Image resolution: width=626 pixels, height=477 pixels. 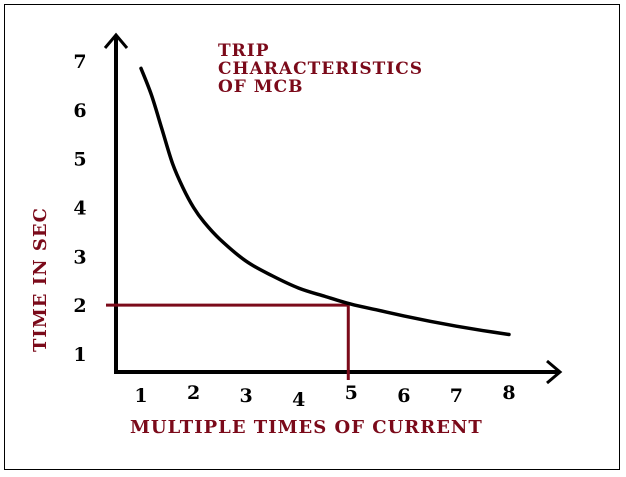 I want to click on y-tick-label-6: 6, so click(x=79, y=111).